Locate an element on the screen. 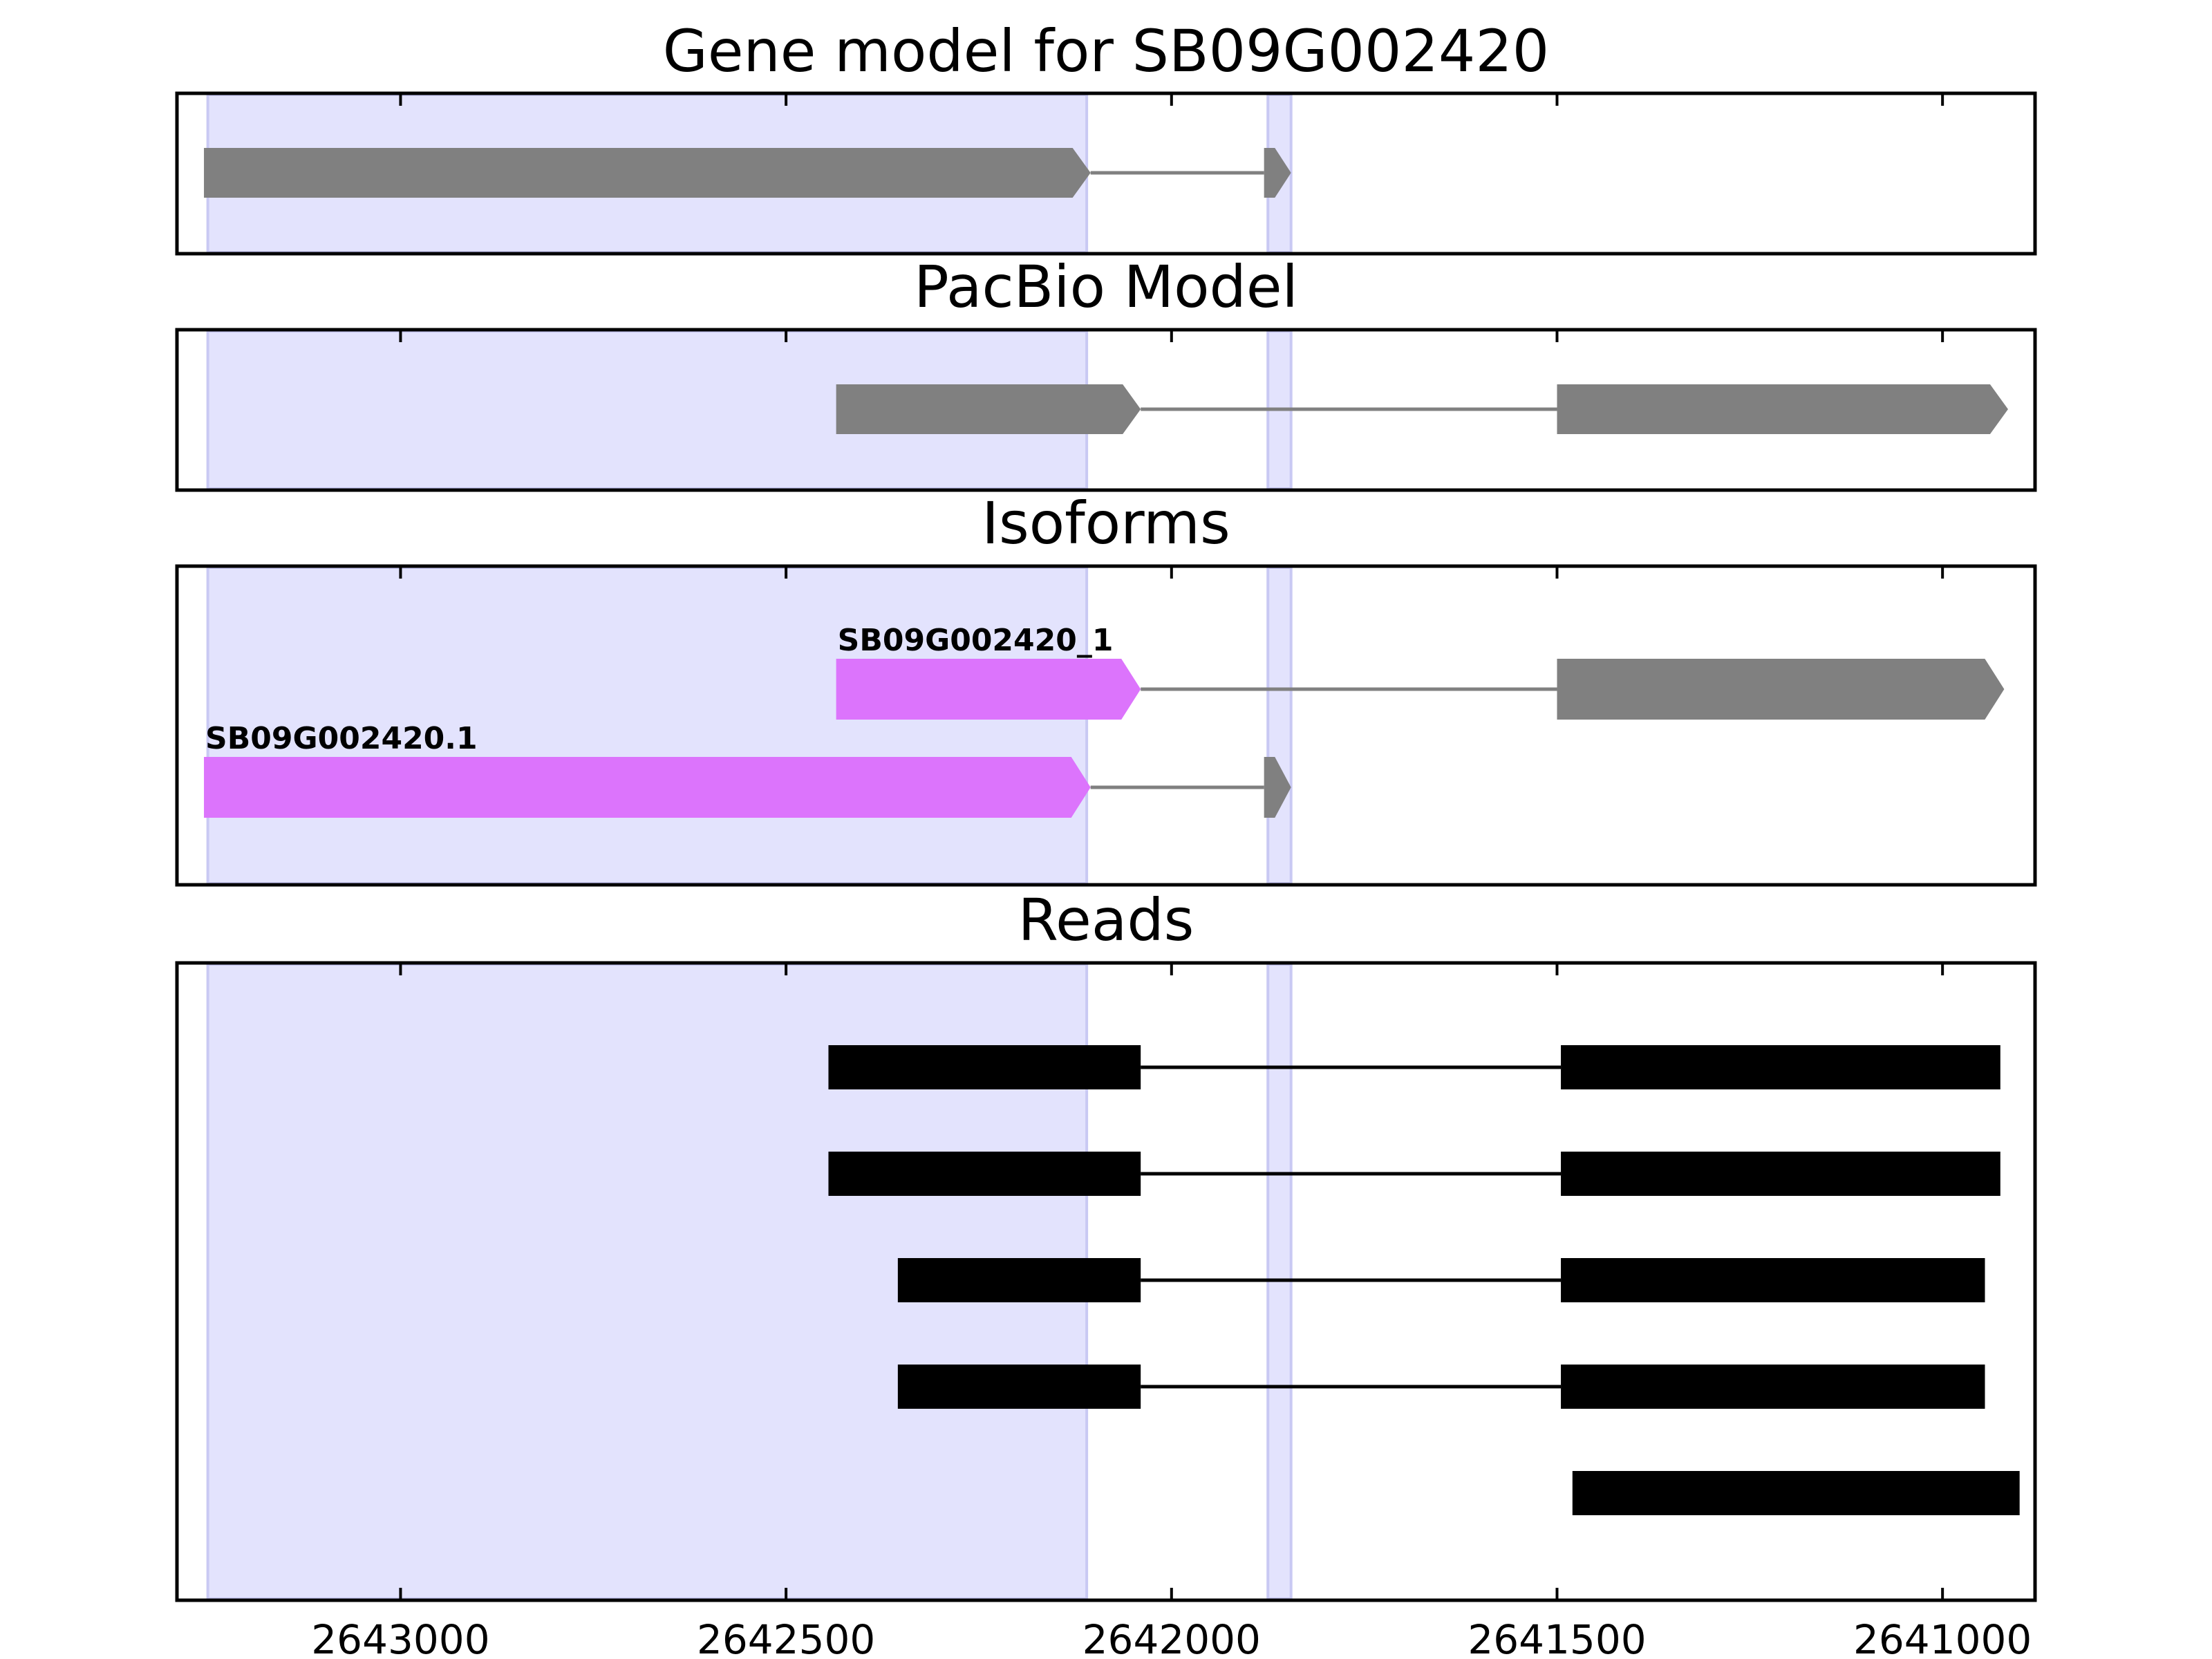 This screenshot has height=1659, width=2212. isoform-label: SB09G002420.1 is located at coordinates (341, 739).